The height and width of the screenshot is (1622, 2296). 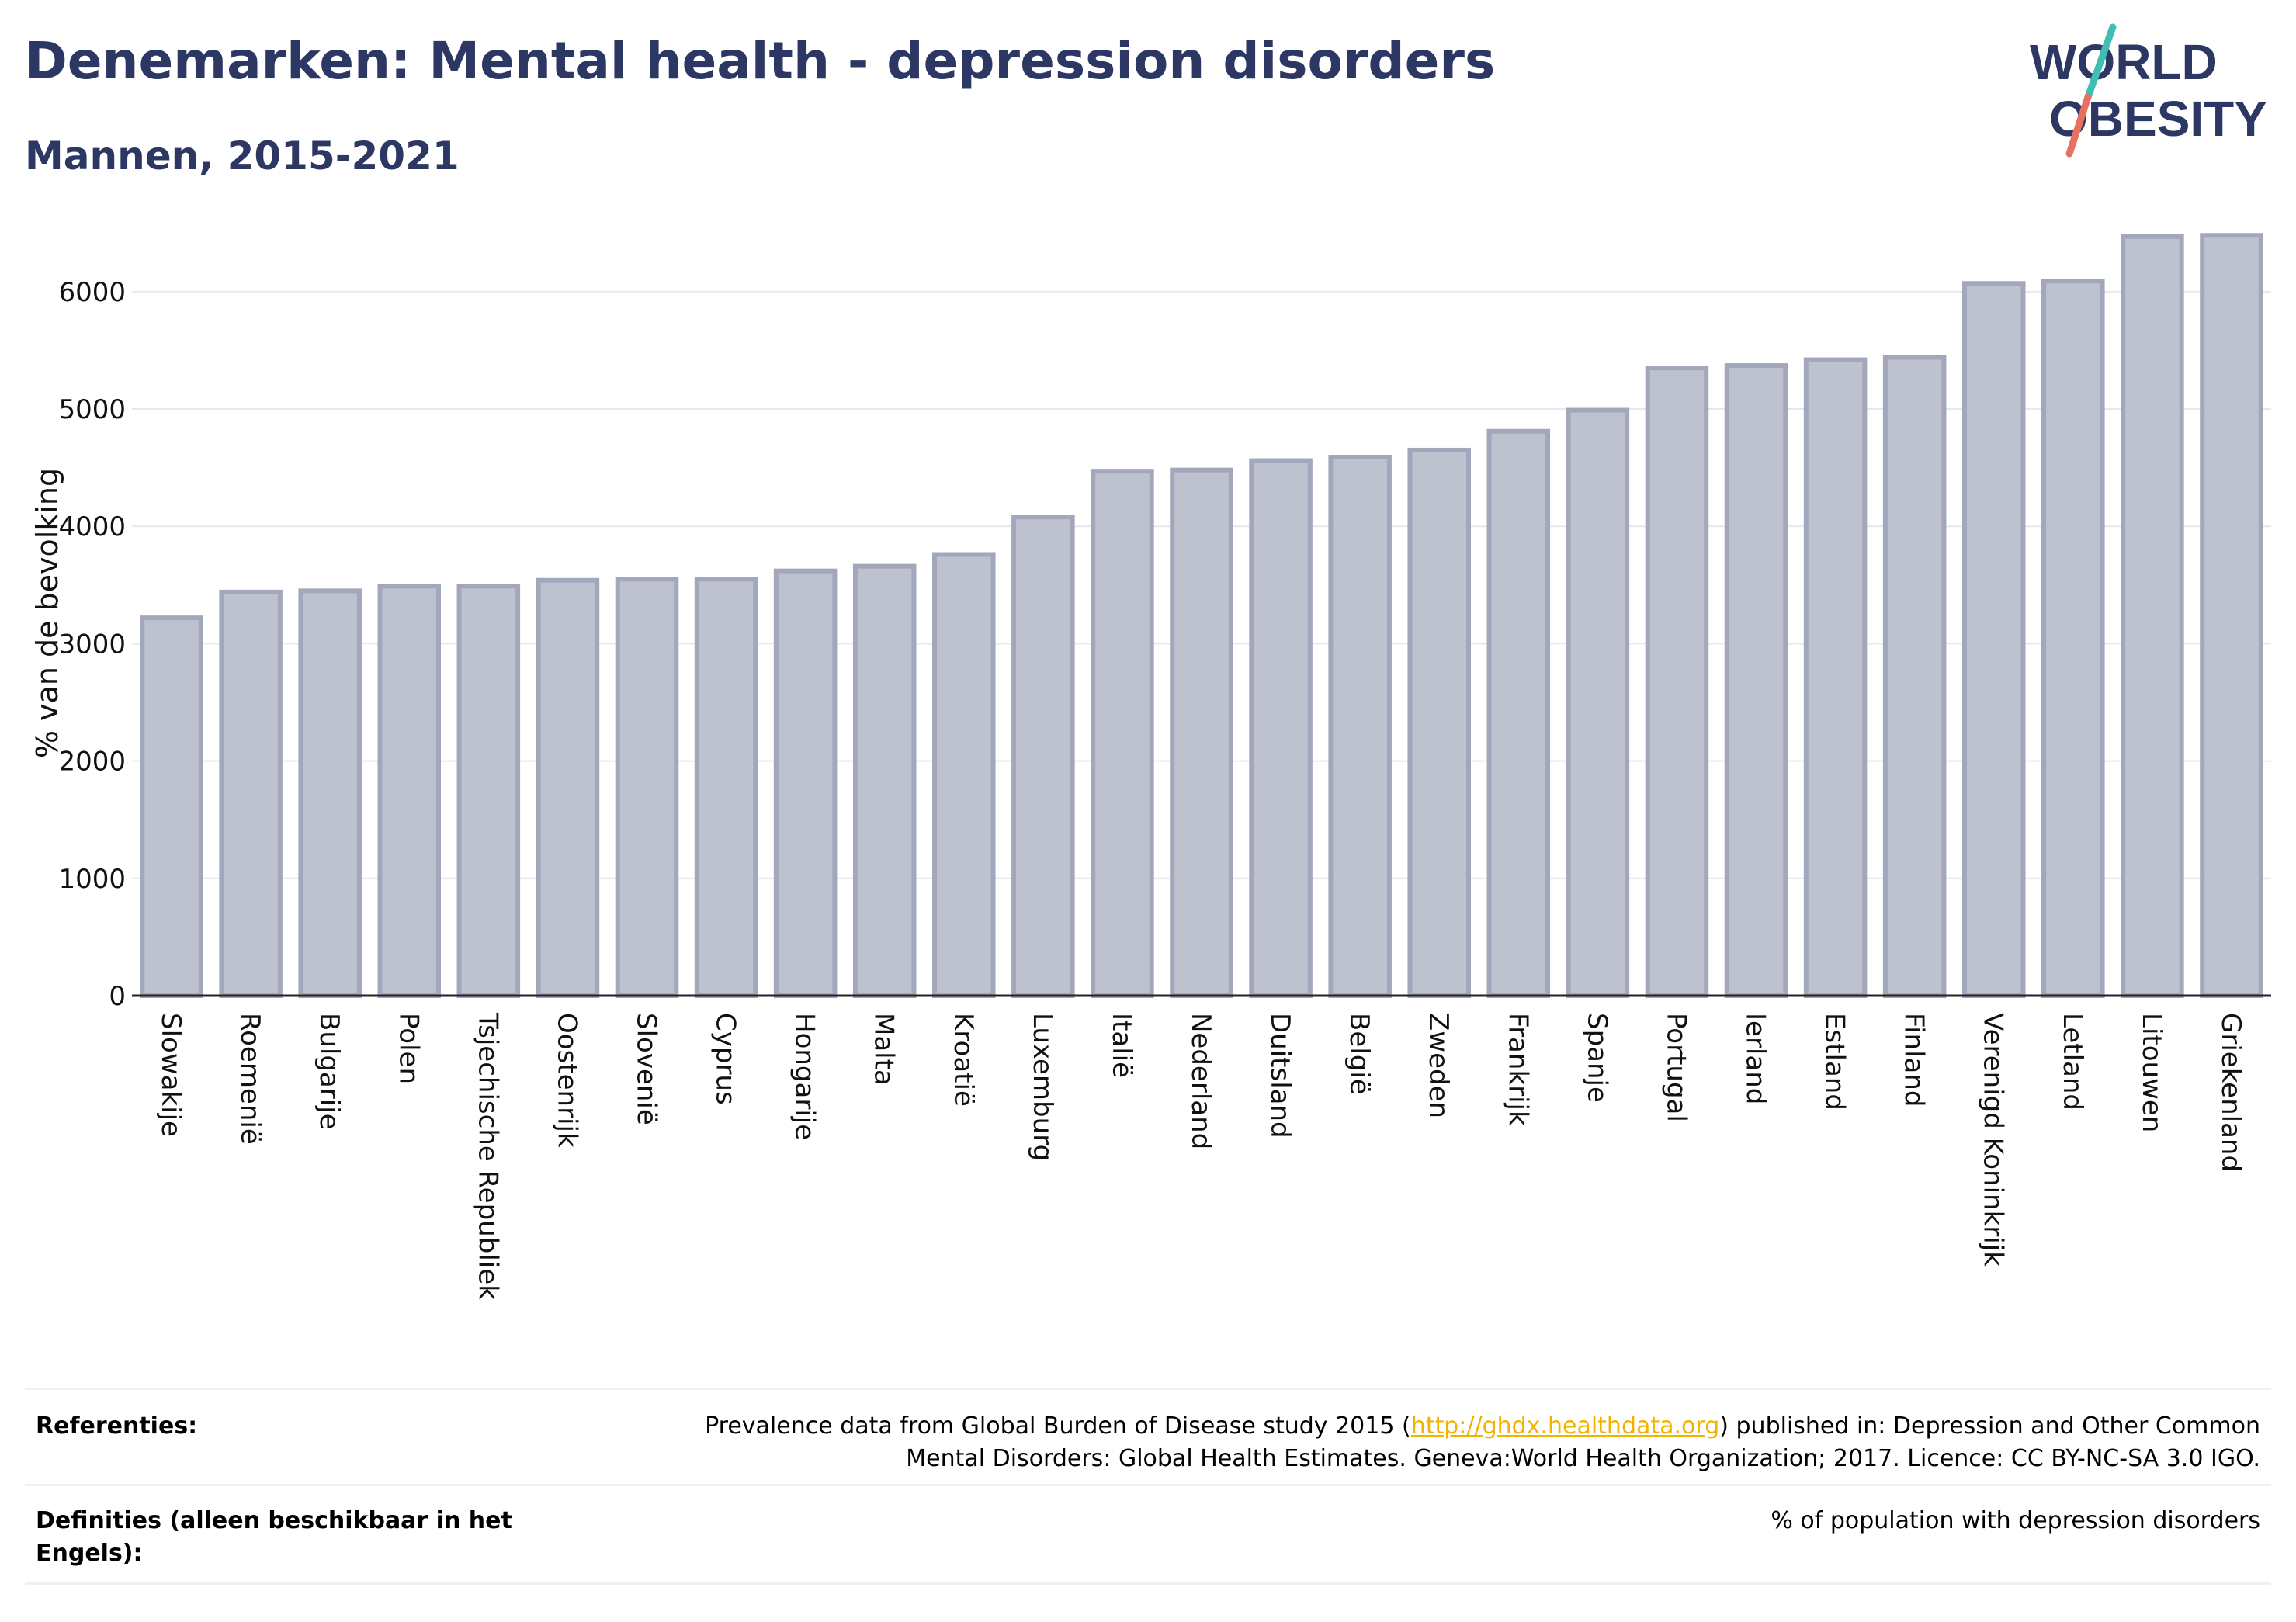 I want to click on y-tick-label: 0, so click(x=117, y=996).